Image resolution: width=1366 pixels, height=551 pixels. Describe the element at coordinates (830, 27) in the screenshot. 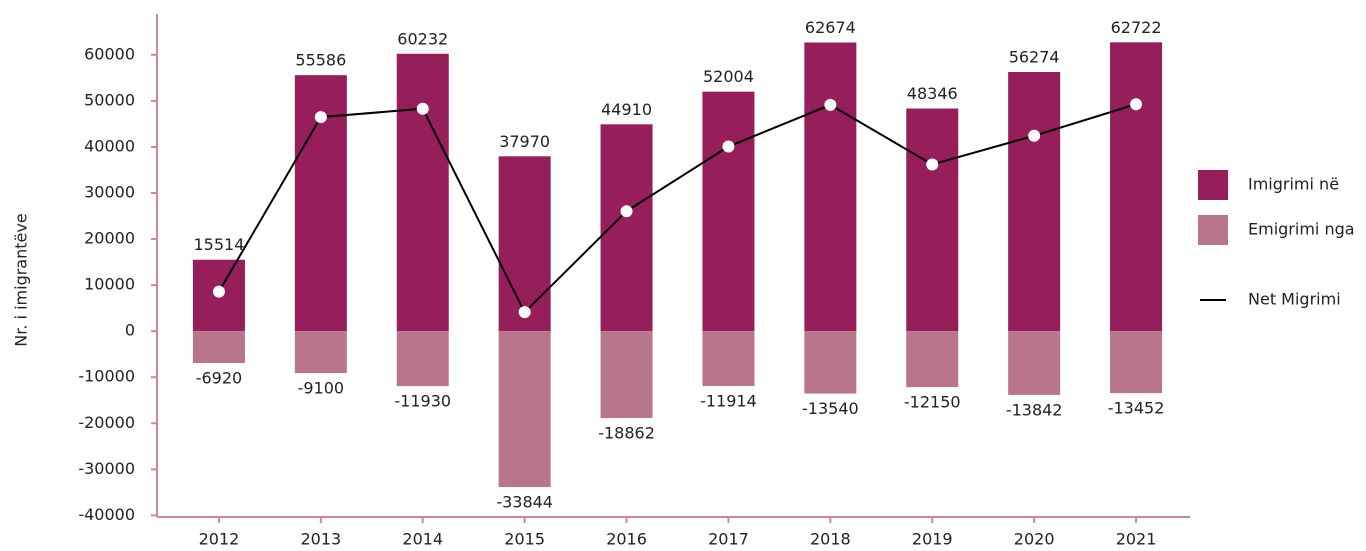

I see `data-label: 62674` at that location.